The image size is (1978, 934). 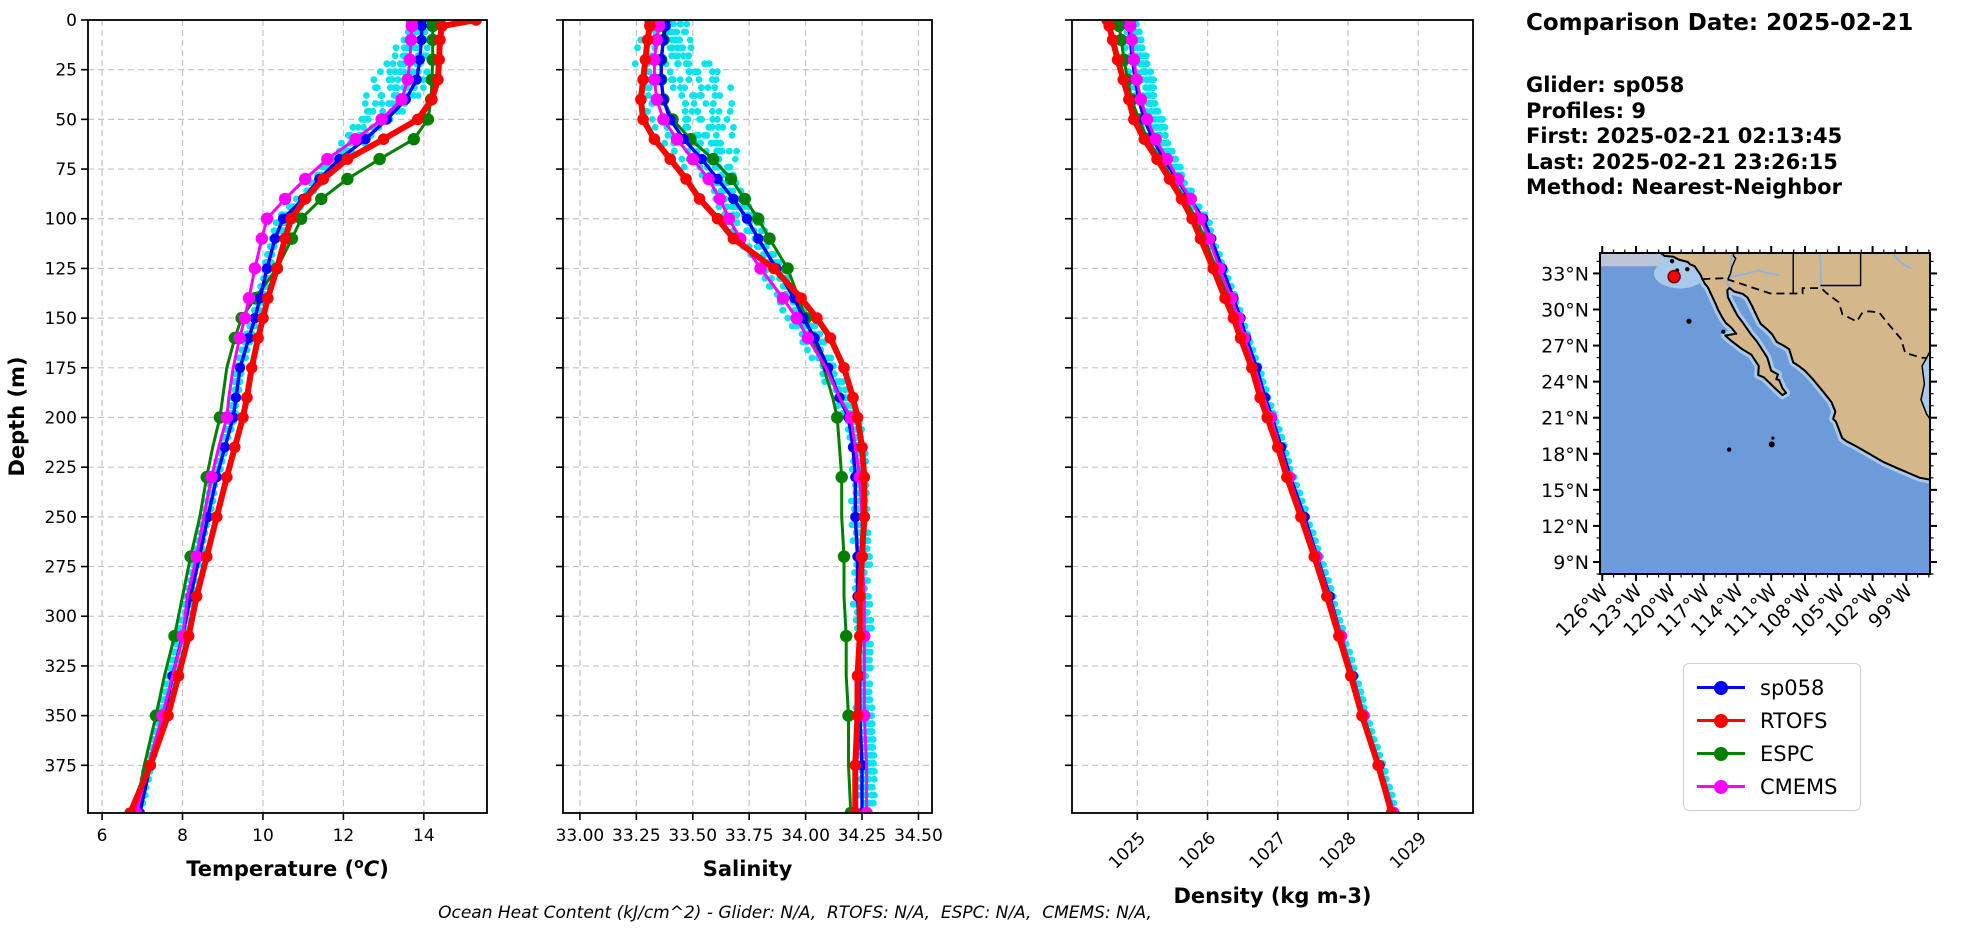 I want to click on y-tick-label: 100, so click(x=61, y=220).